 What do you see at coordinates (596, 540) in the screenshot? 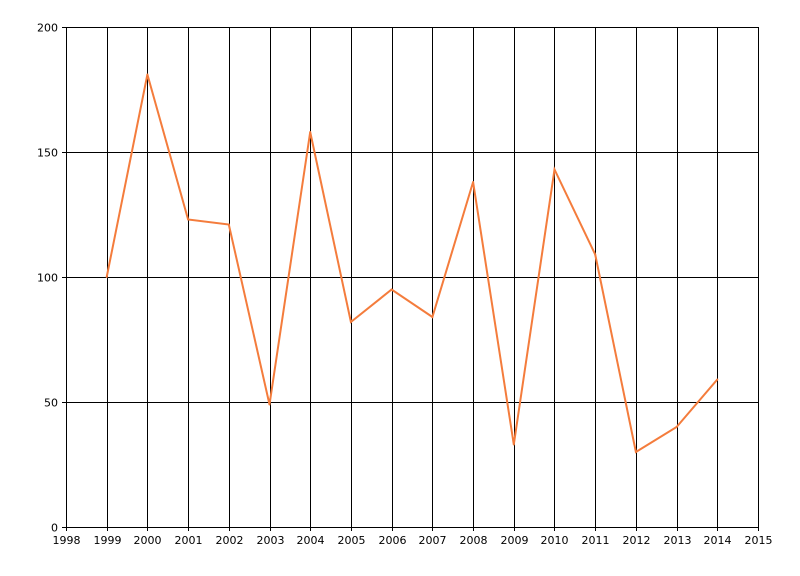
I see `x-tick-label: 2011` at bounding box center [596, 540].